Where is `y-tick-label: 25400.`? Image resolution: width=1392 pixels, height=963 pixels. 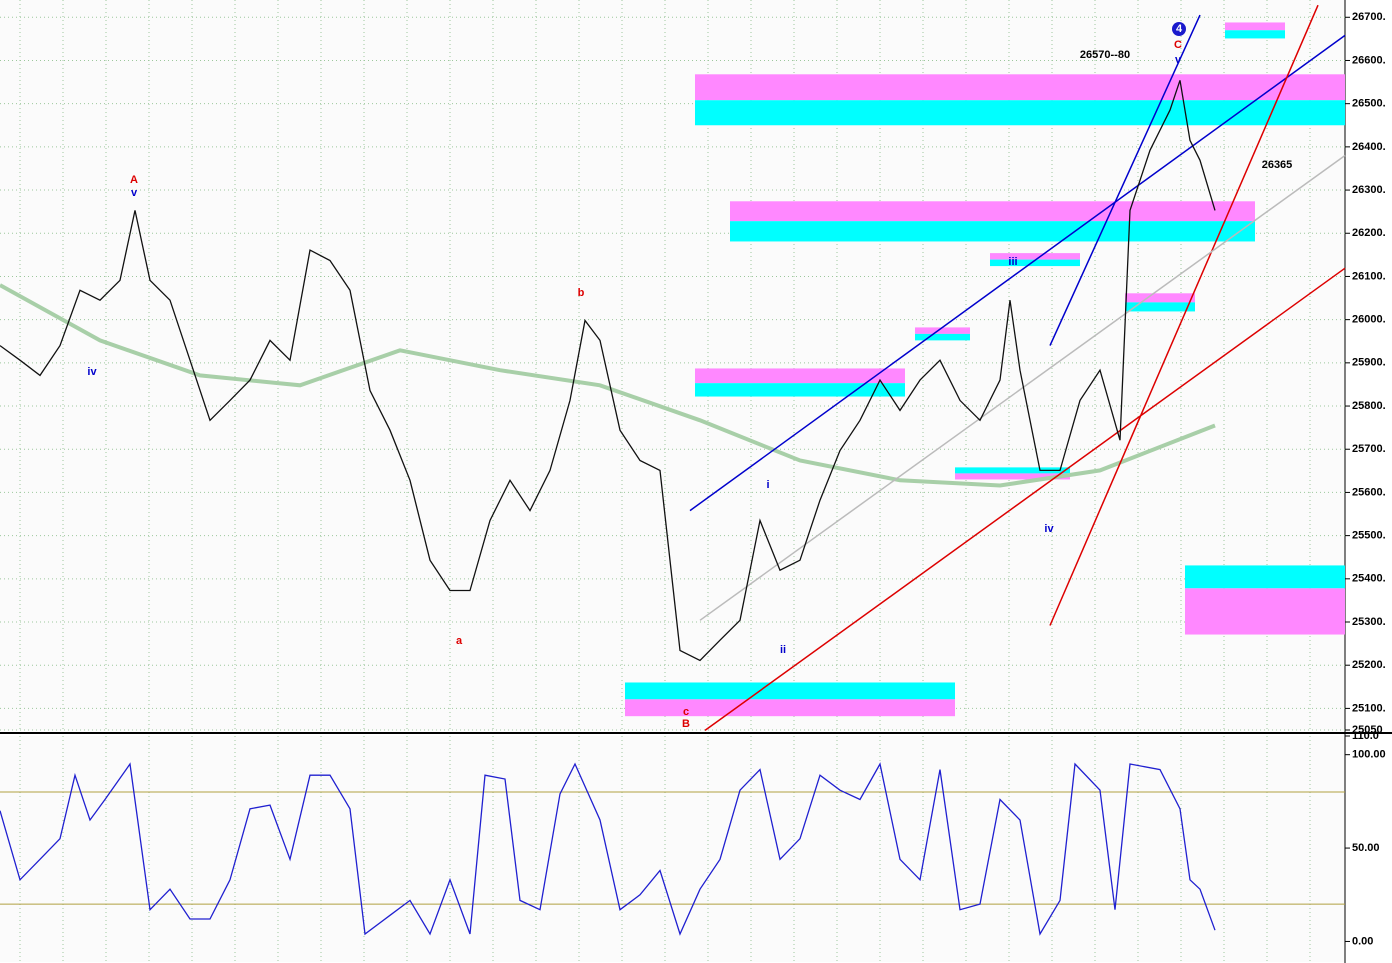 y-tick-label: 25400. is located at coordinates (1369, 579).